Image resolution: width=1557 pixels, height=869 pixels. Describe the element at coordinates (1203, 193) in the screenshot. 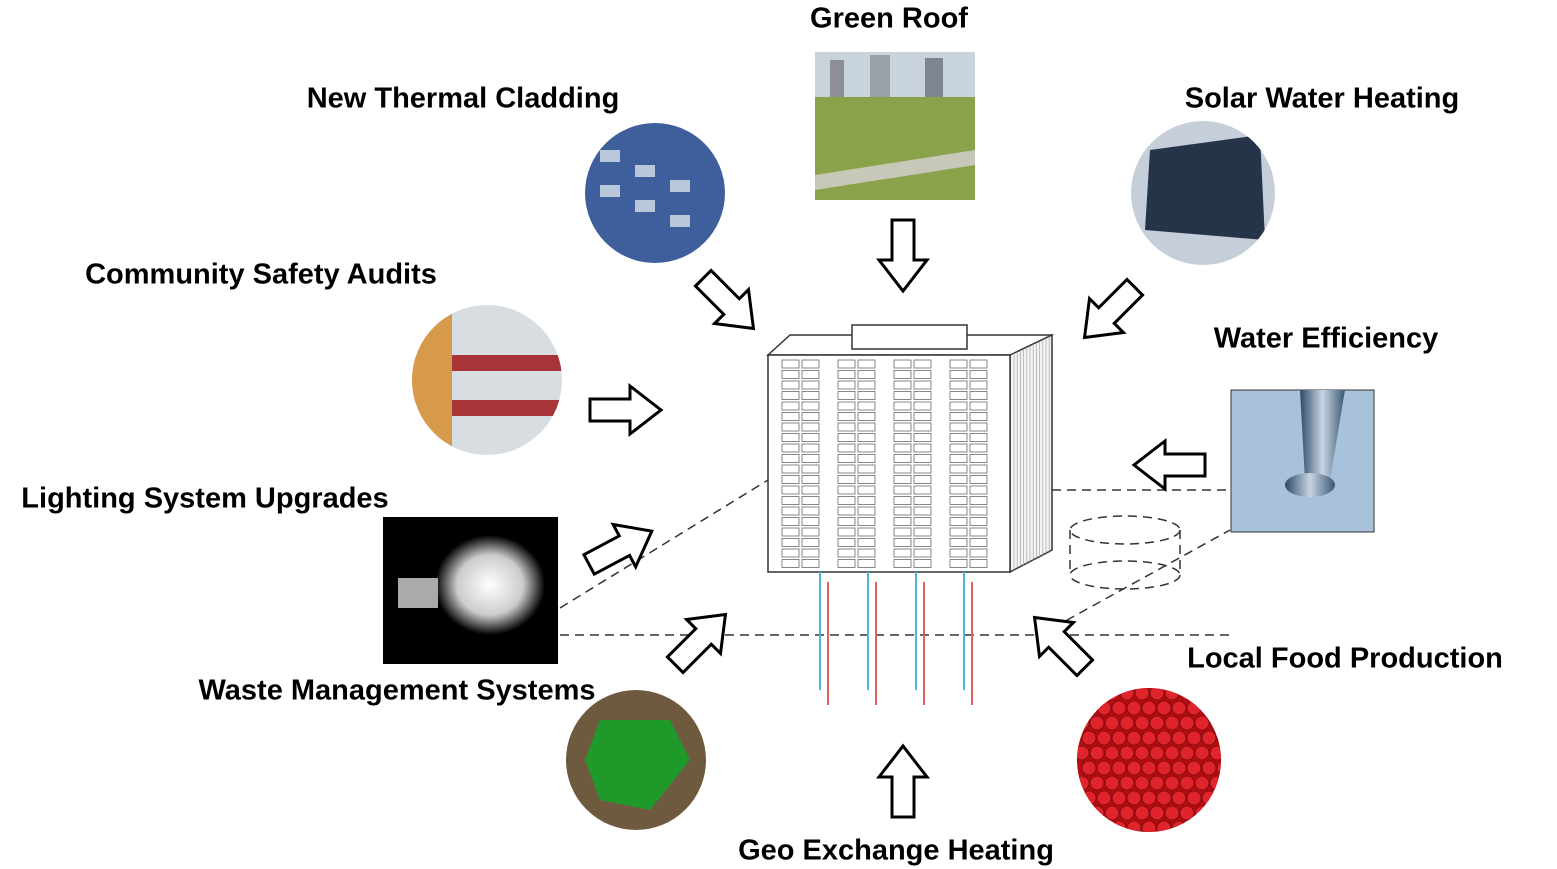

I see `solar-photo` at that location.